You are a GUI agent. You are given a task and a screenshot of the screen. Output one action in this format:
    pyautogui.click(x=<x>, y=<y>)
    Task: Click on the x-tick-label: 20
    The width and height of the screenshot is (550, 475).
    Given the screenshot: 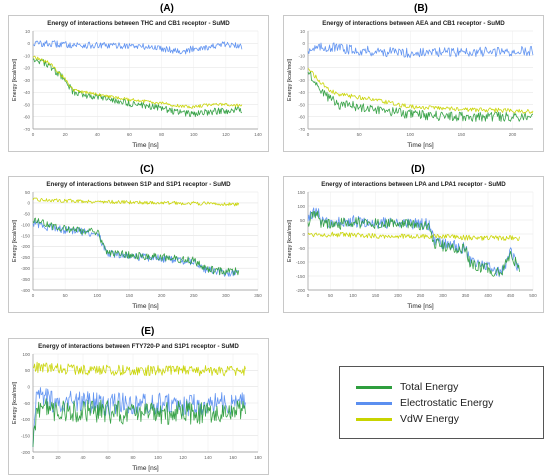 What is the action you would take?
    pyautogui.click(x=66, y=134)
    